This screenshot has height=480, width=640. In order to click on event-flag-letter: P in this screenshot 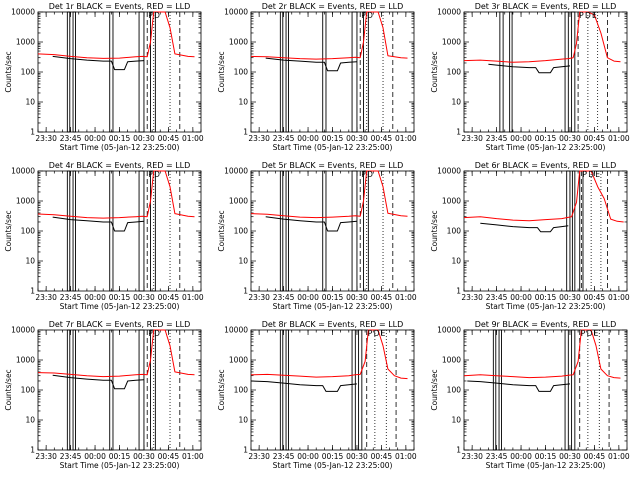, I will do `click(150, 15)`.